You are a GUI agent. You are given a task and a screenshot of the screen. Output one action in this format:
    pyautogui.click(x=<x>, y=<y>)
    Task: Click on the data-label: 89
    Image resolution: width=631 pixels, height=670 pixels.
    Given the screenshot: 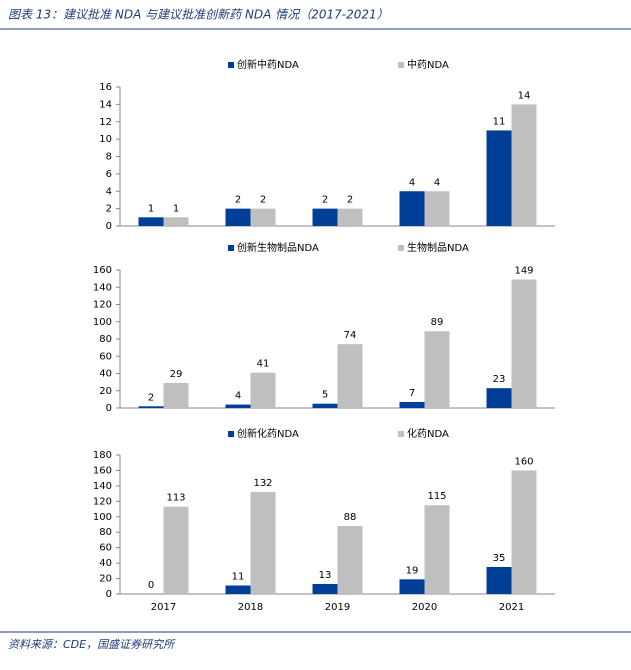 What is the action you would take?
    pyautogui.click(x=437, y=322)
    